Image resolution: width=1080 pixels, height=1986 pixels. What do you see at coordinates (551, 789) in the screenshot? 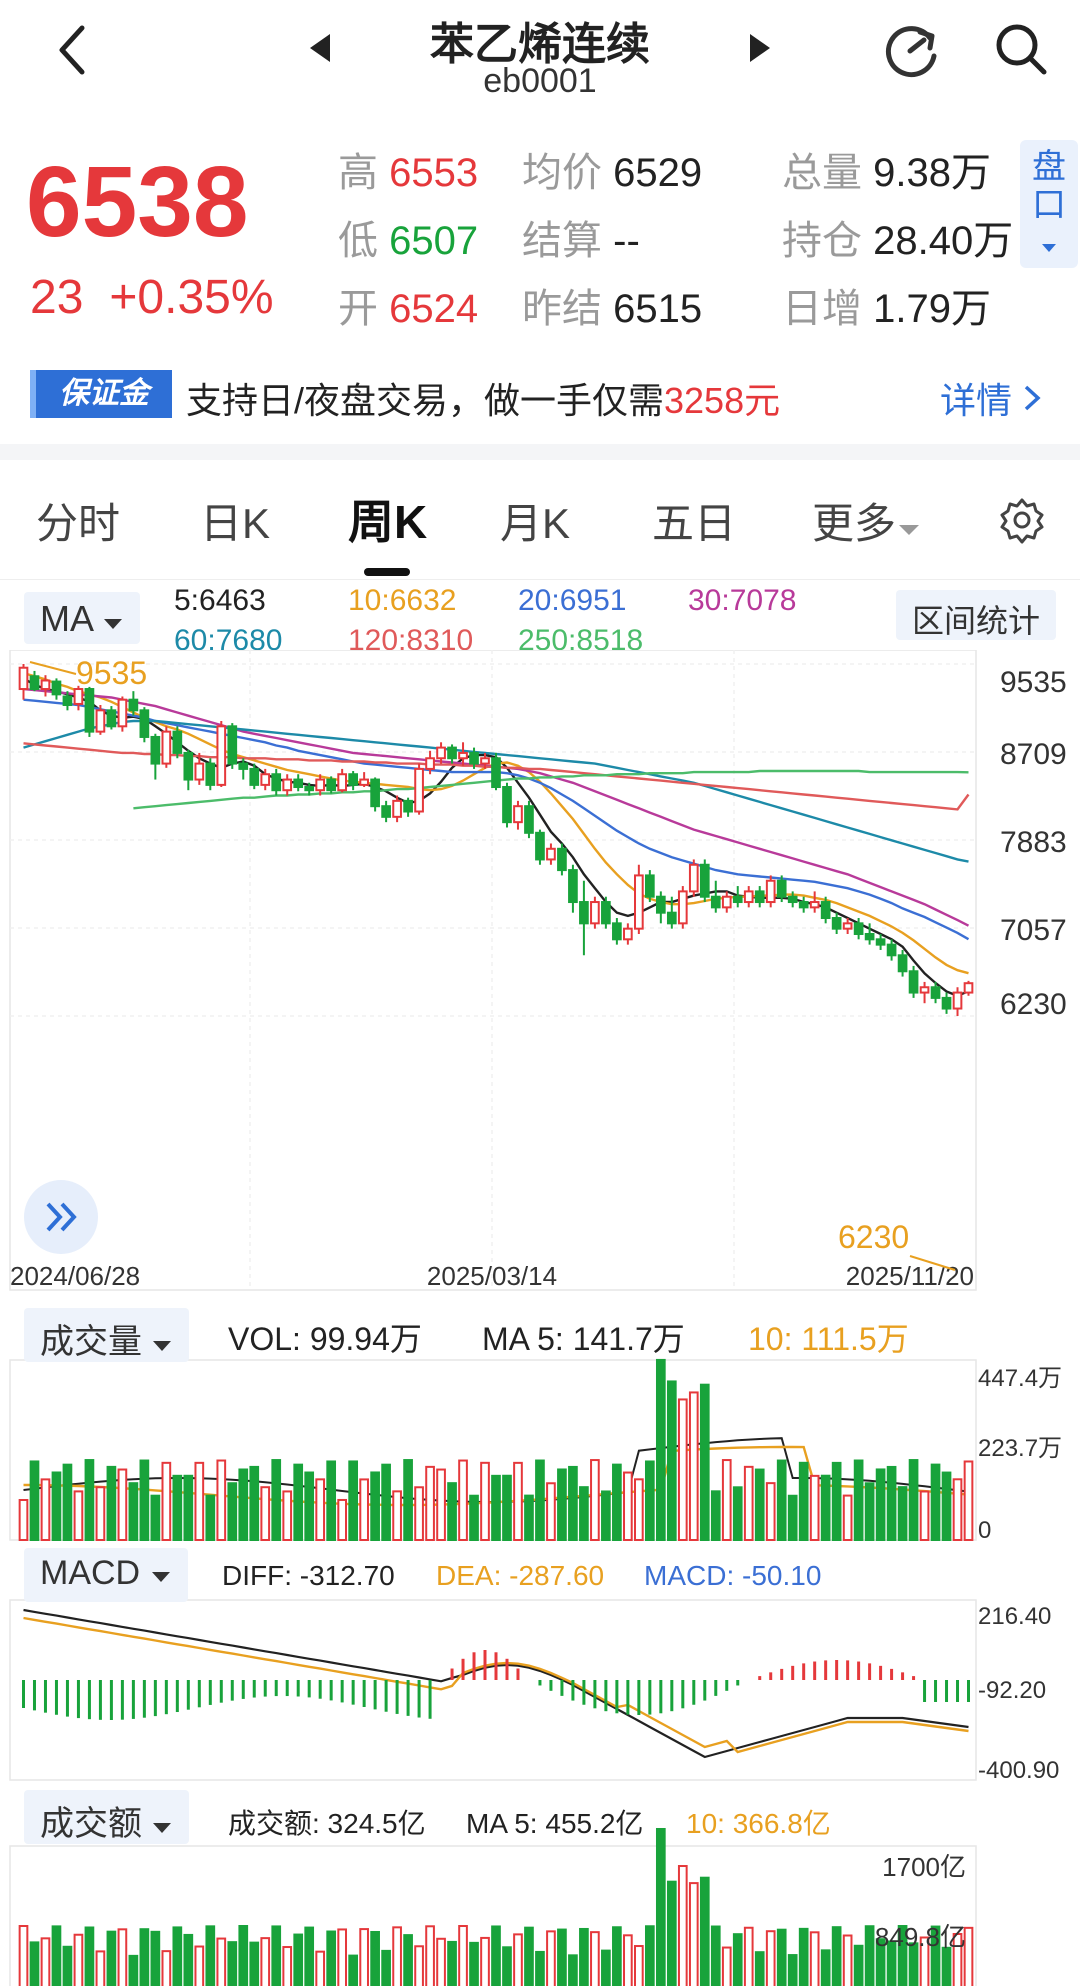
I see `ma250-line` at bounding box center [551, 789].